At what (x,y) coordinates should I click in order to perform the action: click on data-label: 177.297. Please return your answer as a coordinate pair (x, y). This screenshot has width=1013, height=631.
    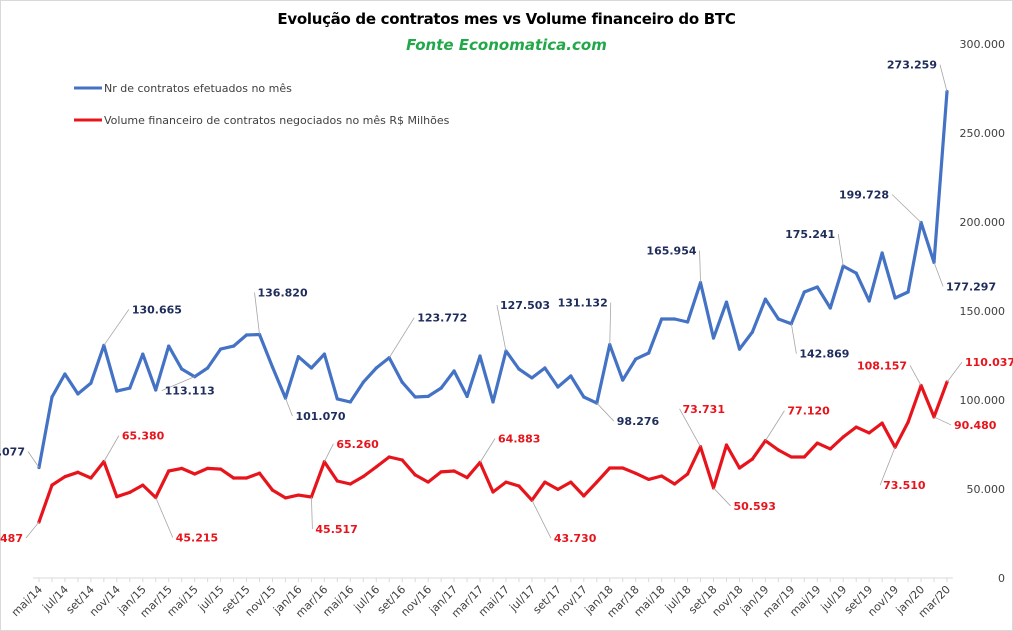
    Looking at the image, I should click on (971, 286).